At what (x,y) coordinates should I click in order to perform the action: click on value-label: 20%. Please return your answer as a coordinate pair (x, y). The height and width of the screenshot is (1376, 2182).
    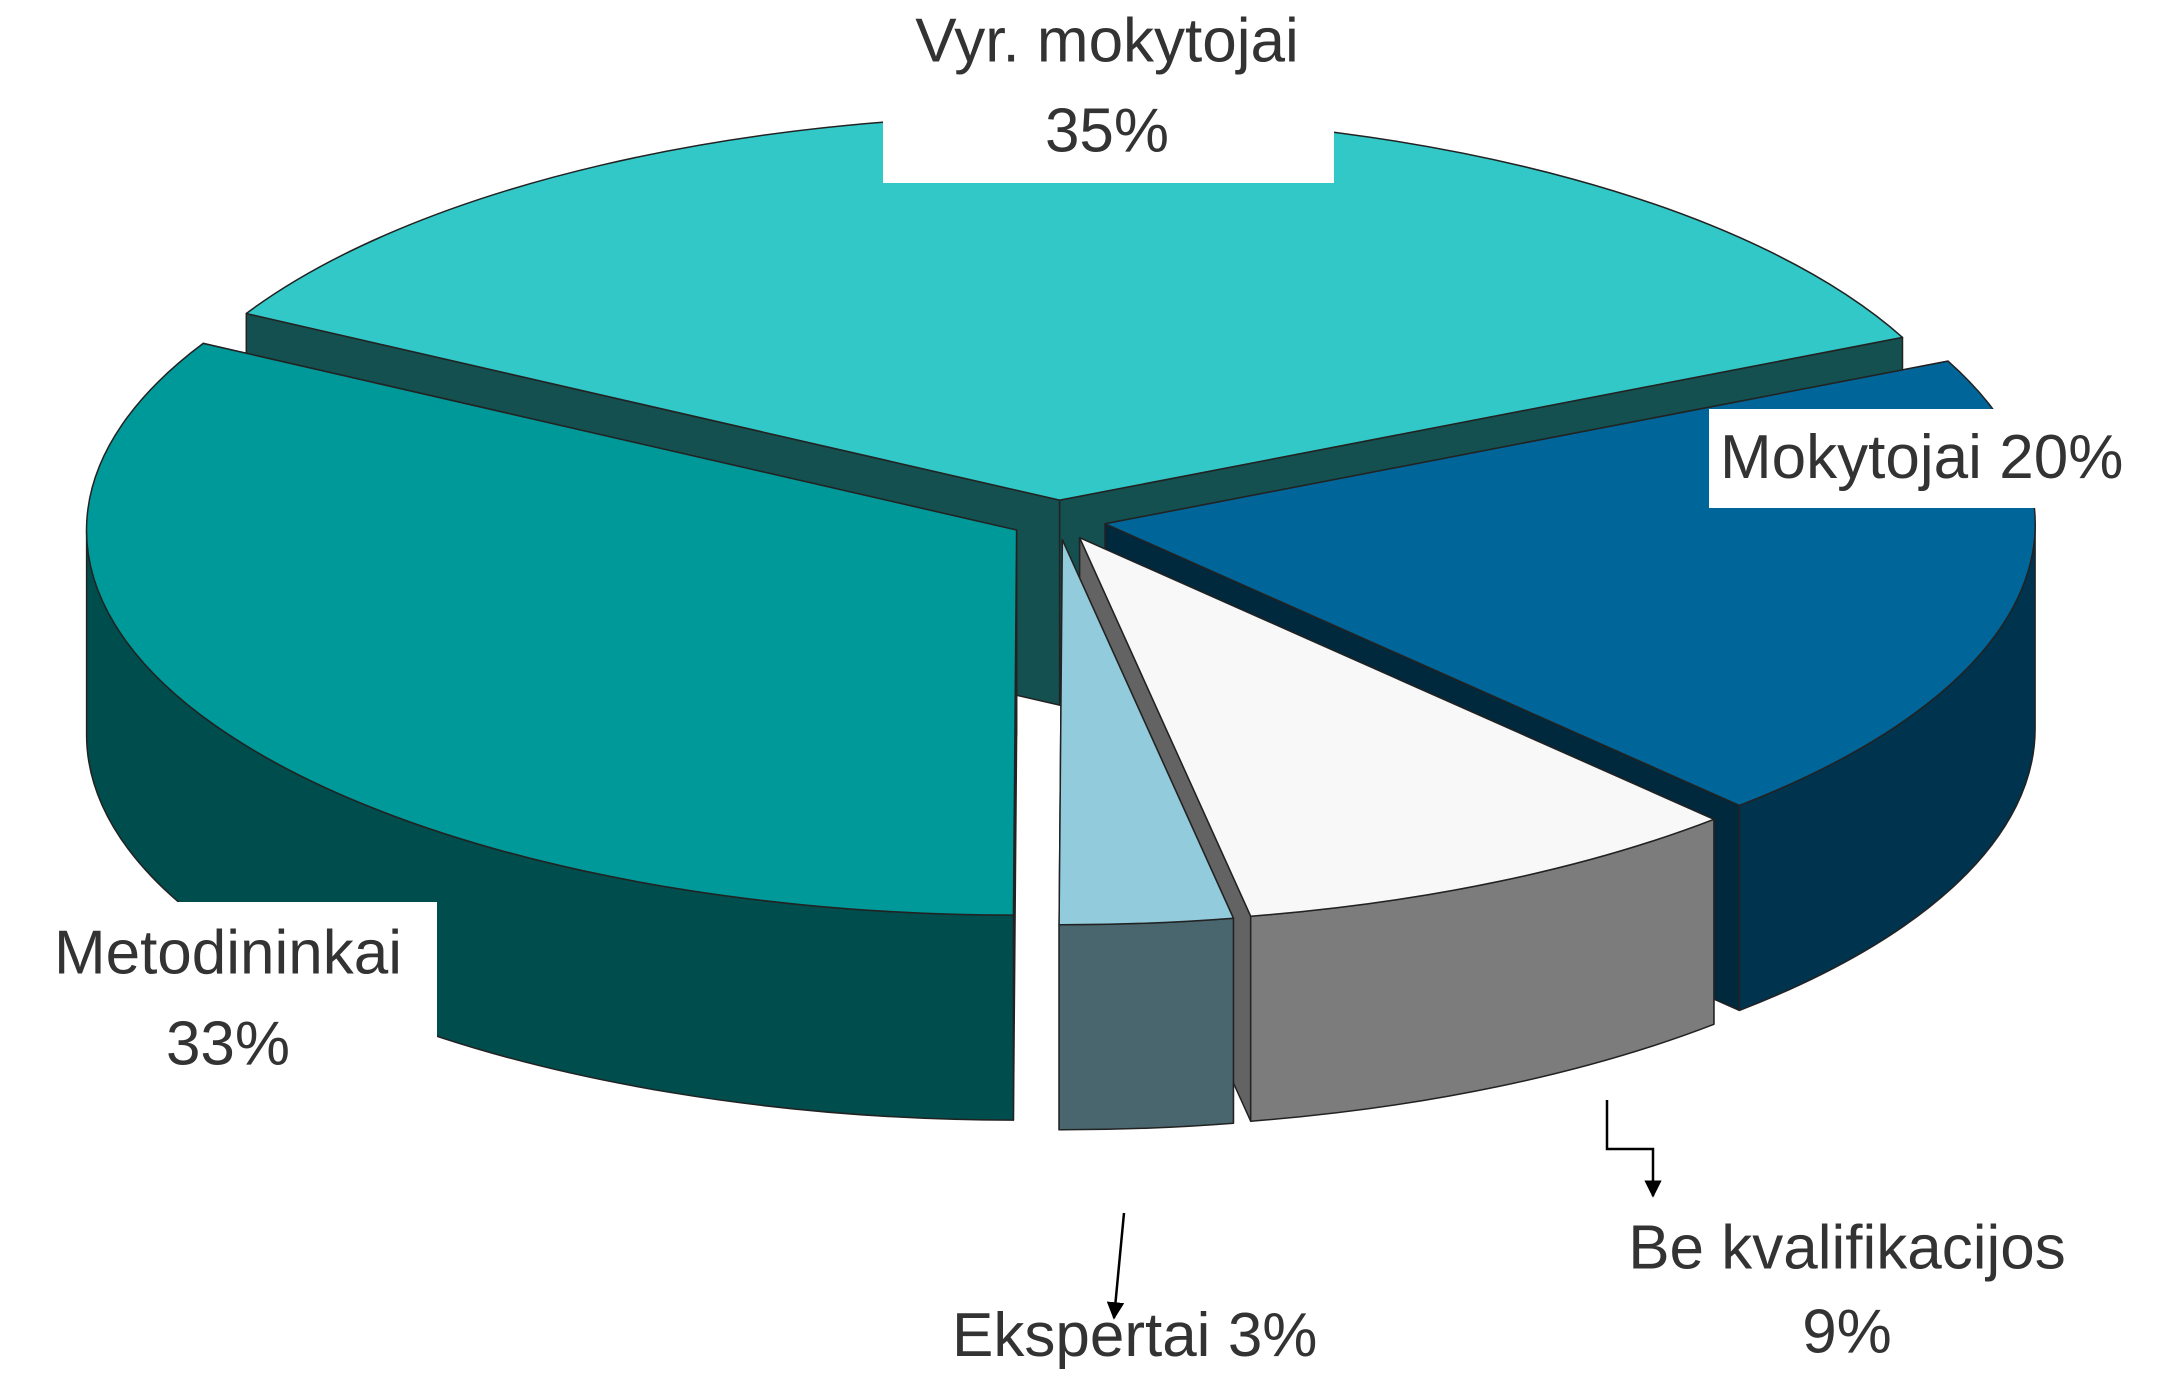
    Looking at the image, I should click on (2061, 457).